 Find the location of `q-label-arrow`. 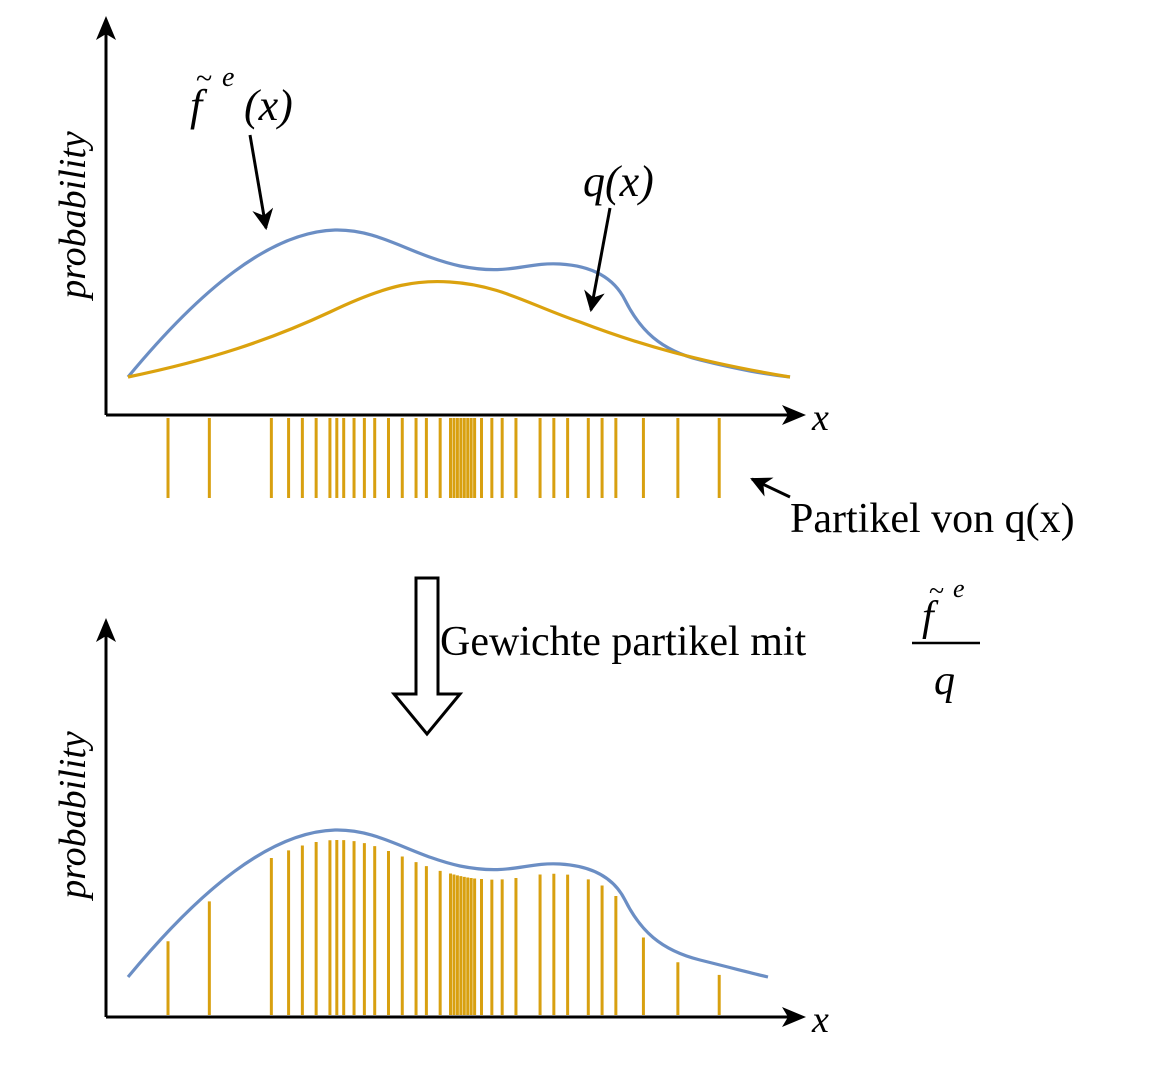

q-label-arrow is located at coordinates (598, 260).